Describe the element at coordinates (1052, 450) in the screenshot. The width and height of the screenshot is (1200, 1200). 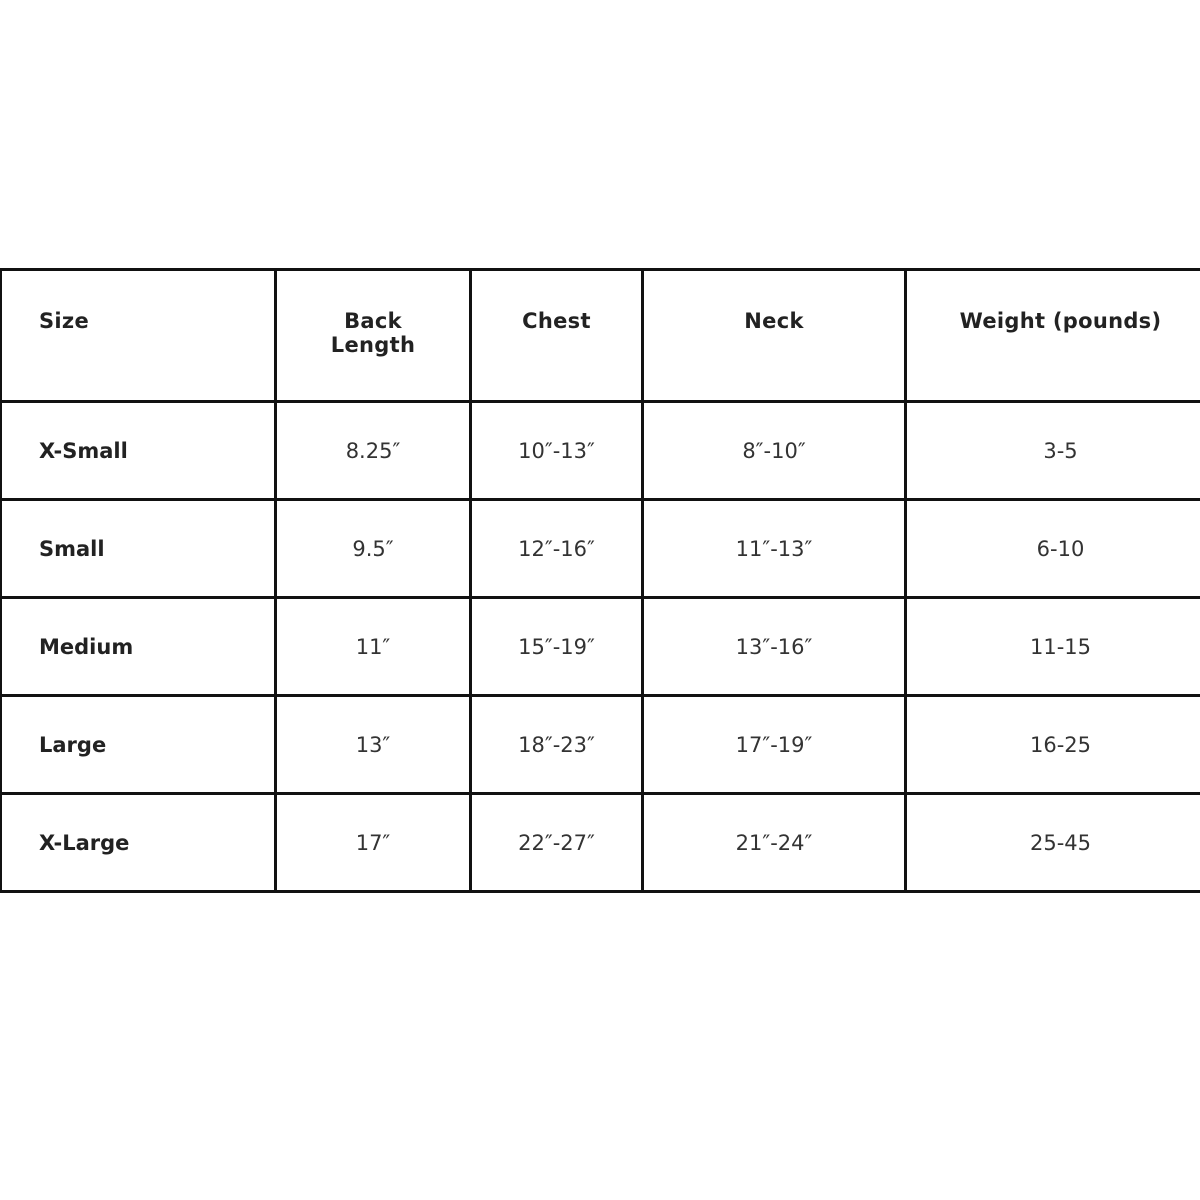
I see `cell-weight: 3-5` at that location.